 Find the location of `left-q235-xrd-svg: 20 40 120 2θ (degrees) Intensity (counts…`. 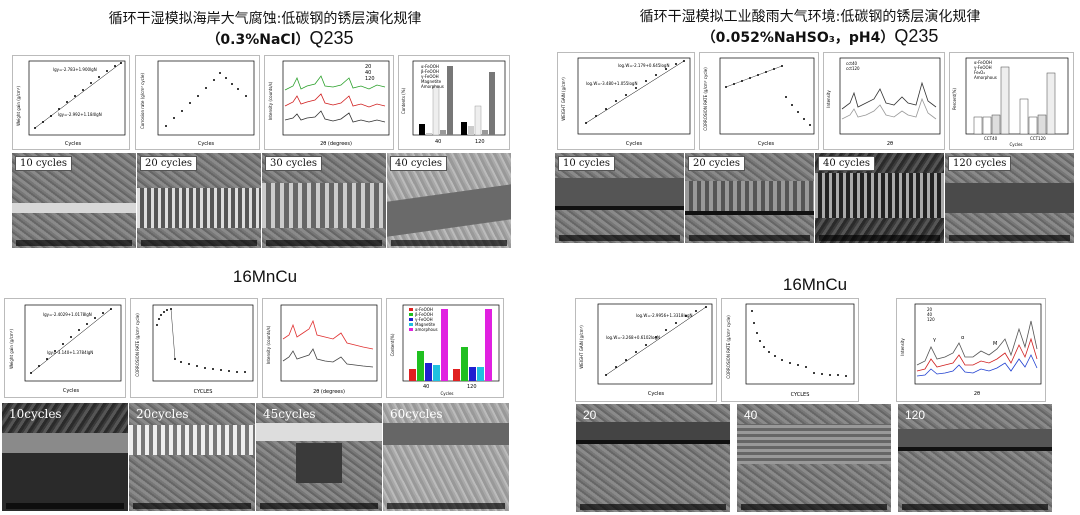

left-q235-xrd-svg: 20 40 120 2θ (degrees) Intensity (counts… is located at coordinates (329, 103).